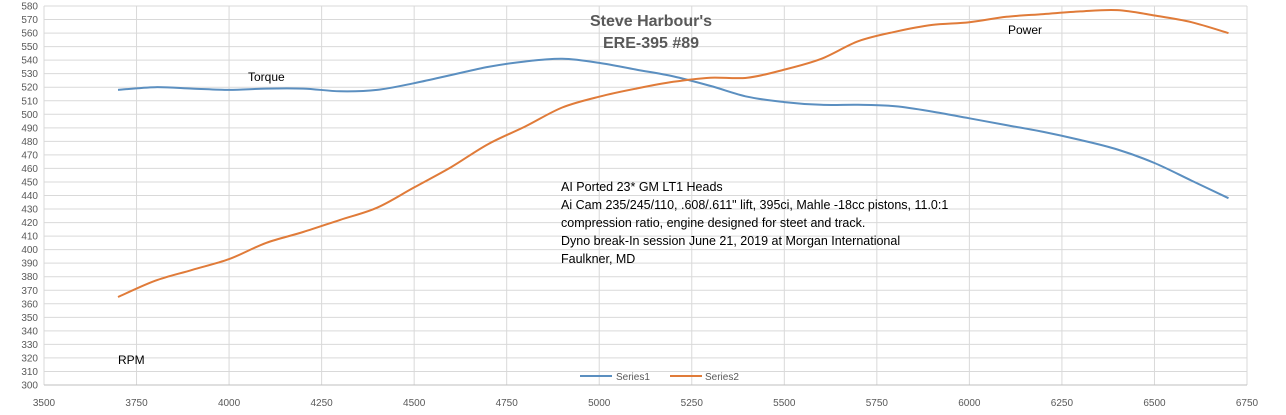  What do you see at coordinates (29, 61) in the screenshot?
I see `y-tick-label: 540` at bounding box center [29, 61].